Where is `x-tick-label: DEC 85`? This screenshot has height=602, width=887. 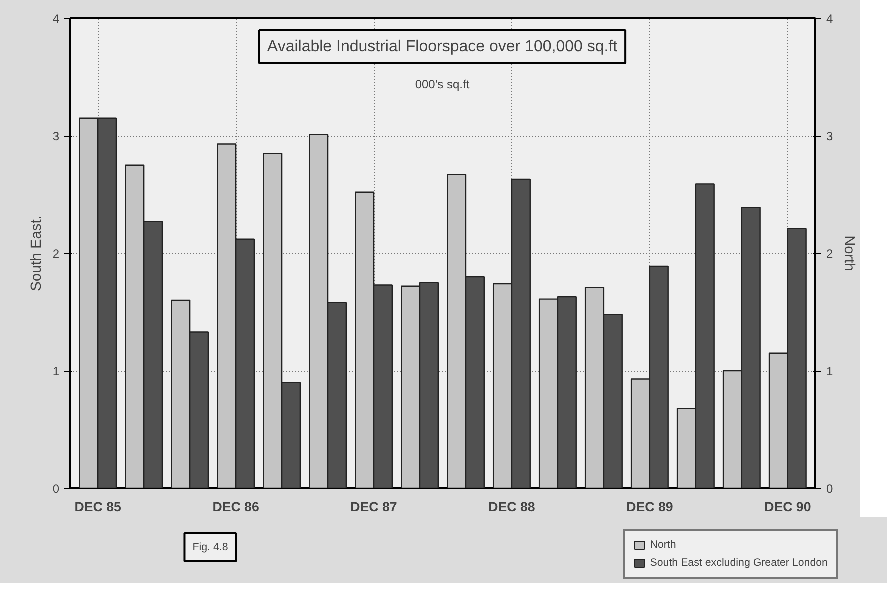
x-tick-label: DEC 85 is located at coordinates (98, 507).